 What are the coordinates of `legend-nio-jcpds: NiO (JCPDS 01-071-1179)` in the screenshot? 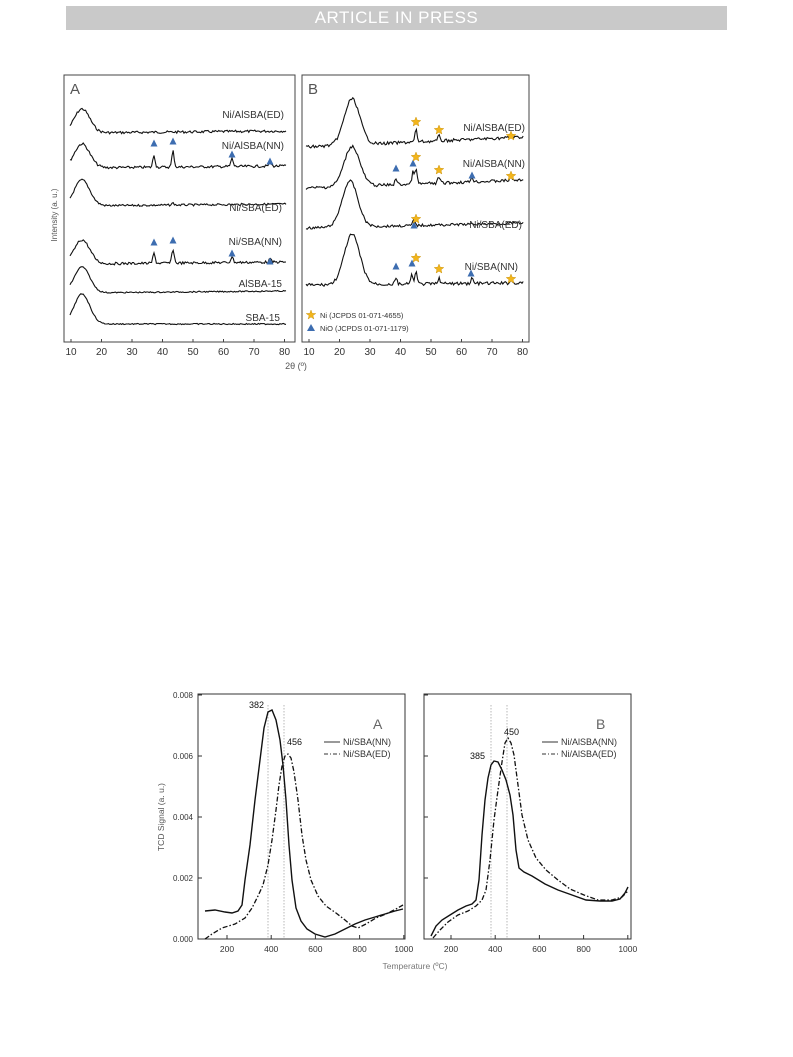 It's located at (364, 328).